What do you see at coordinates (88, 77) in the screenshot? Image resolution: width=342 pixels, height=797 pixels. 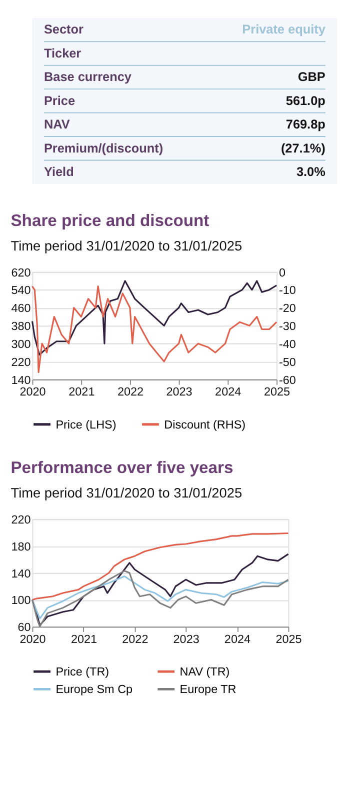 I see `category-label: Base currency` at bounding box center [88, 77].